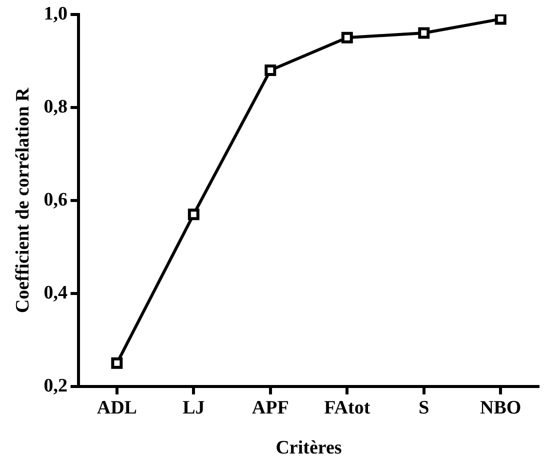 This screenshot has width=548, height=472. Describe the element at coordinates (56, 13) in the screenshot. I see `y-tick-label: 1,0` at that location.